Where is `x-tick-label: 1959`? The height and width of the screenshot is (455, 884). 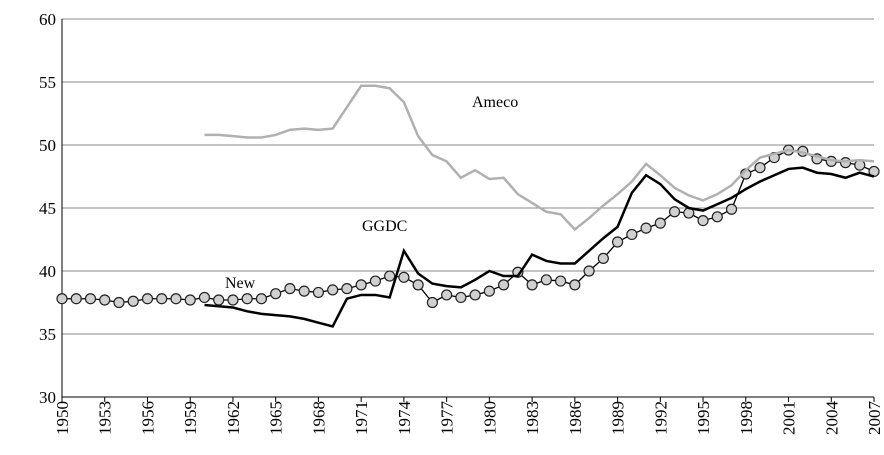
x-tick-label: 1959 is located at coordinates (190, 418).